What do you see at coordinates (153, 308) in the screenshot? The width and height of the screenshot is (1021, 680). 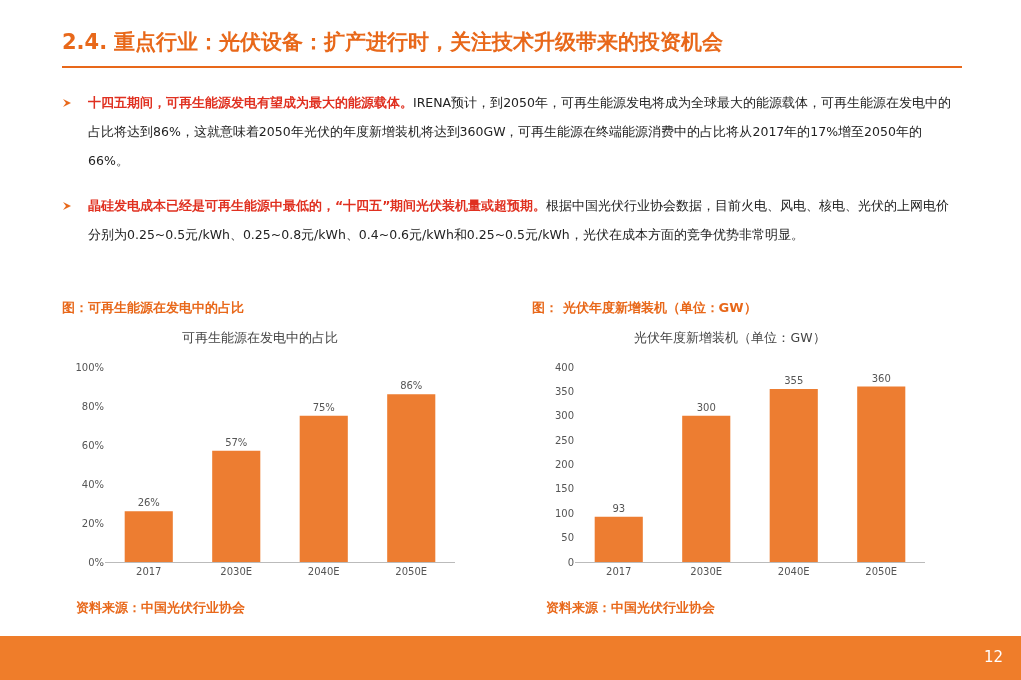 I see `chart-subtitle: 图：可再生能源在发电中的占比` at bounding box center [153, 308].